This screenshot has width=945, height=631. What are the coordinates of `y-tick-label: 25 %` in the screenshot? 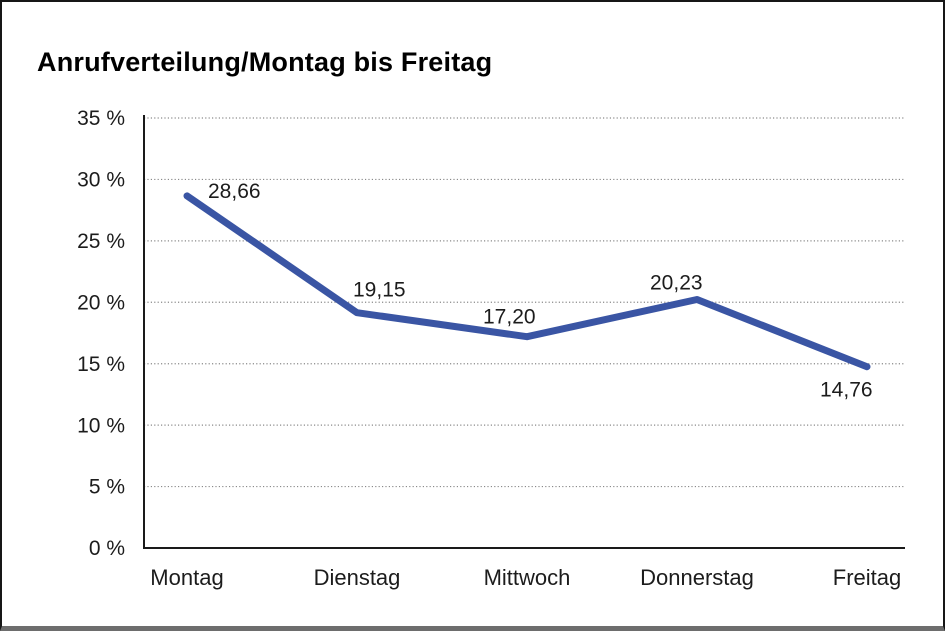 It's located at (101, 241).